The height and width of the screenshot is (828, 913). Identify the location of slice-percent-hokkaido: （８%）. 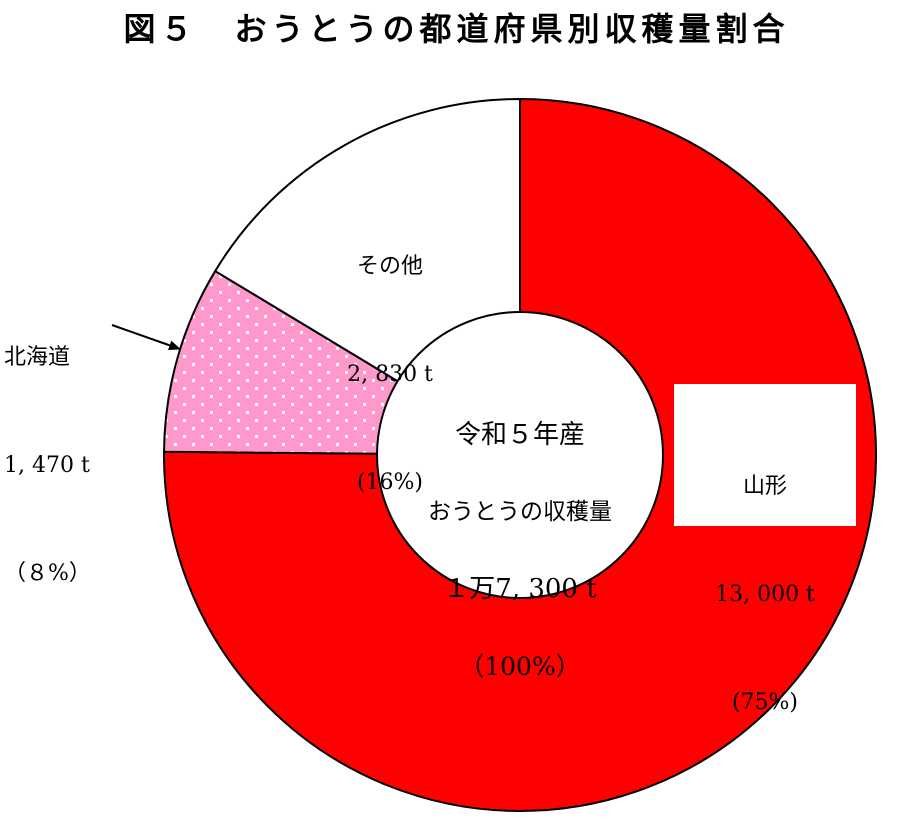
(47, 573).